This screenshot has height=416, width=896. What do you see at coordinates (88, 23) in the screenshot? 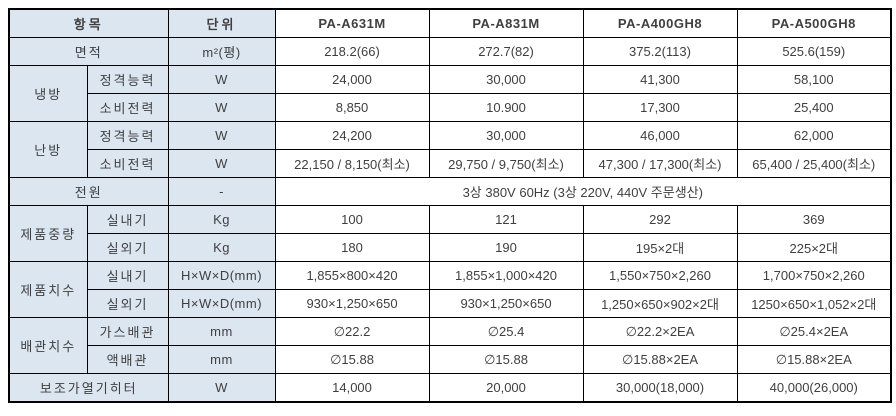
I see `header-item: 항목` at bounding box center [88, 23].